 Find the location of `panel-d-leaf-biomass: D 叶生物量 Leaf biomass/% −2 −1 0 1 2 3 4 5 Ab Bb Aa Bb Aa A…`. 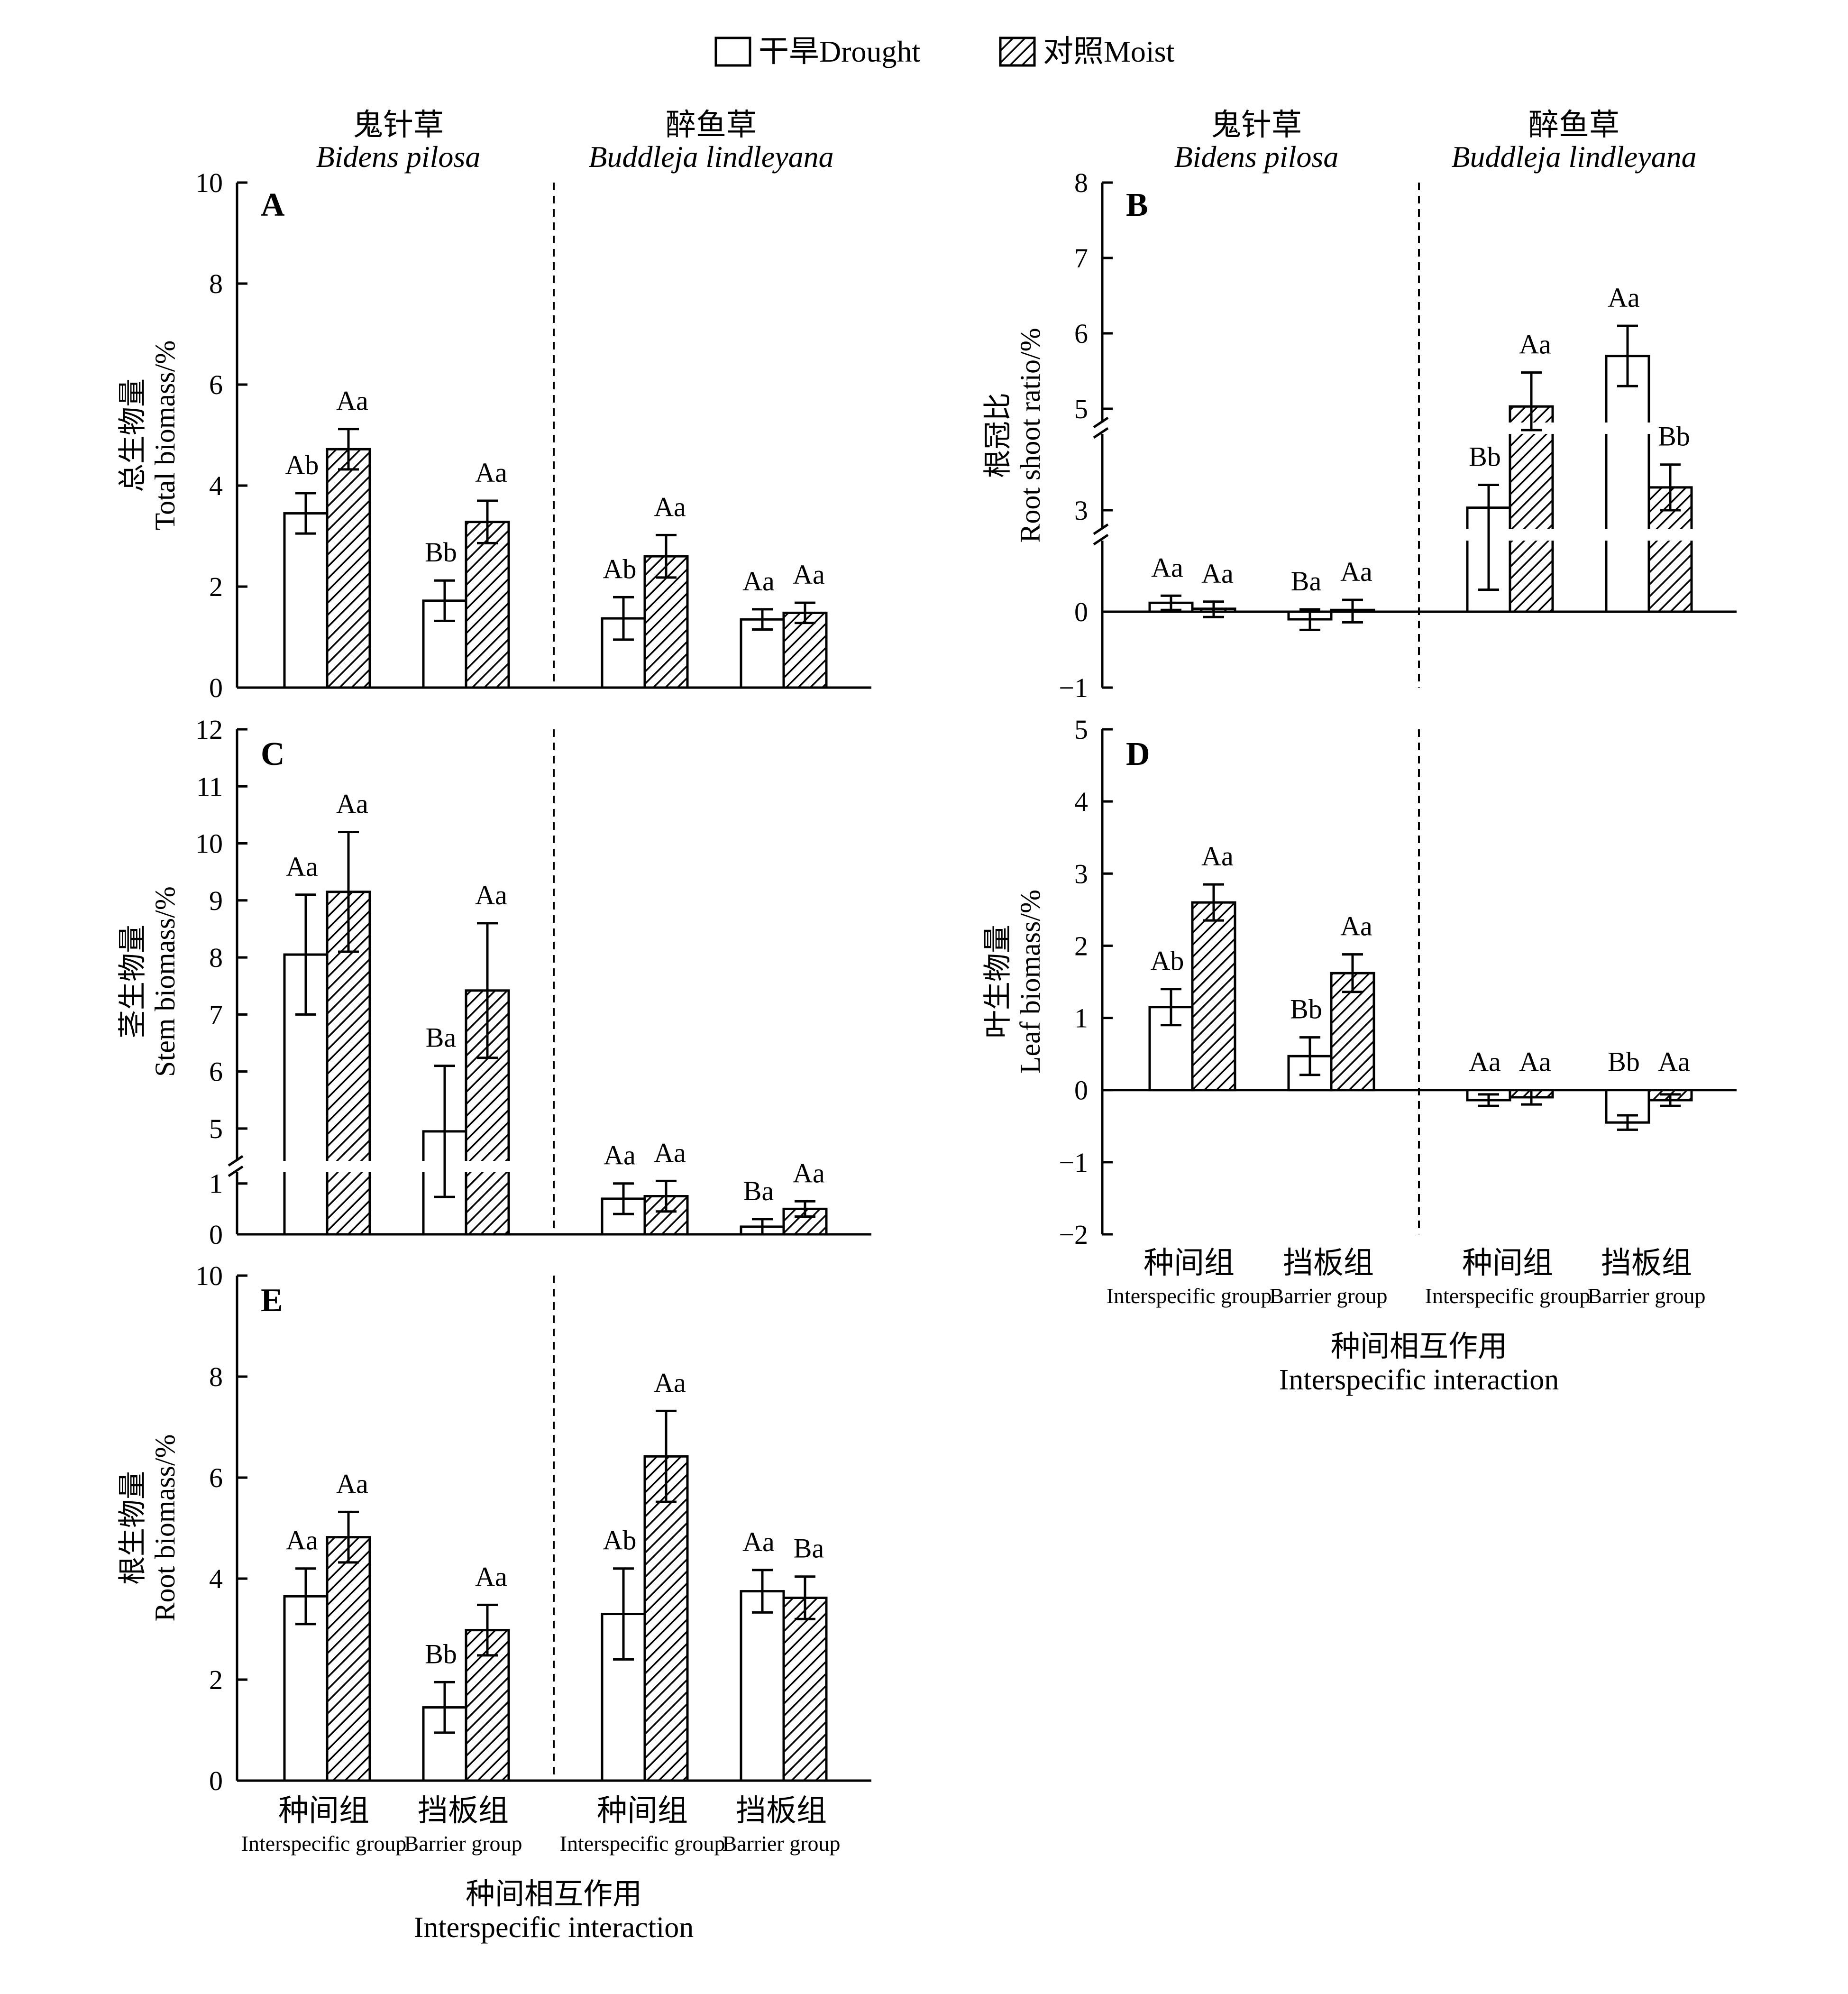

panel-d-leaf-biomass: D 叶生物量 Leaf biomass/% −2 −1 0 1 2 3 4 5 Ab Bb Aa Bb Aa A… is located at coordinates (1359, 982).